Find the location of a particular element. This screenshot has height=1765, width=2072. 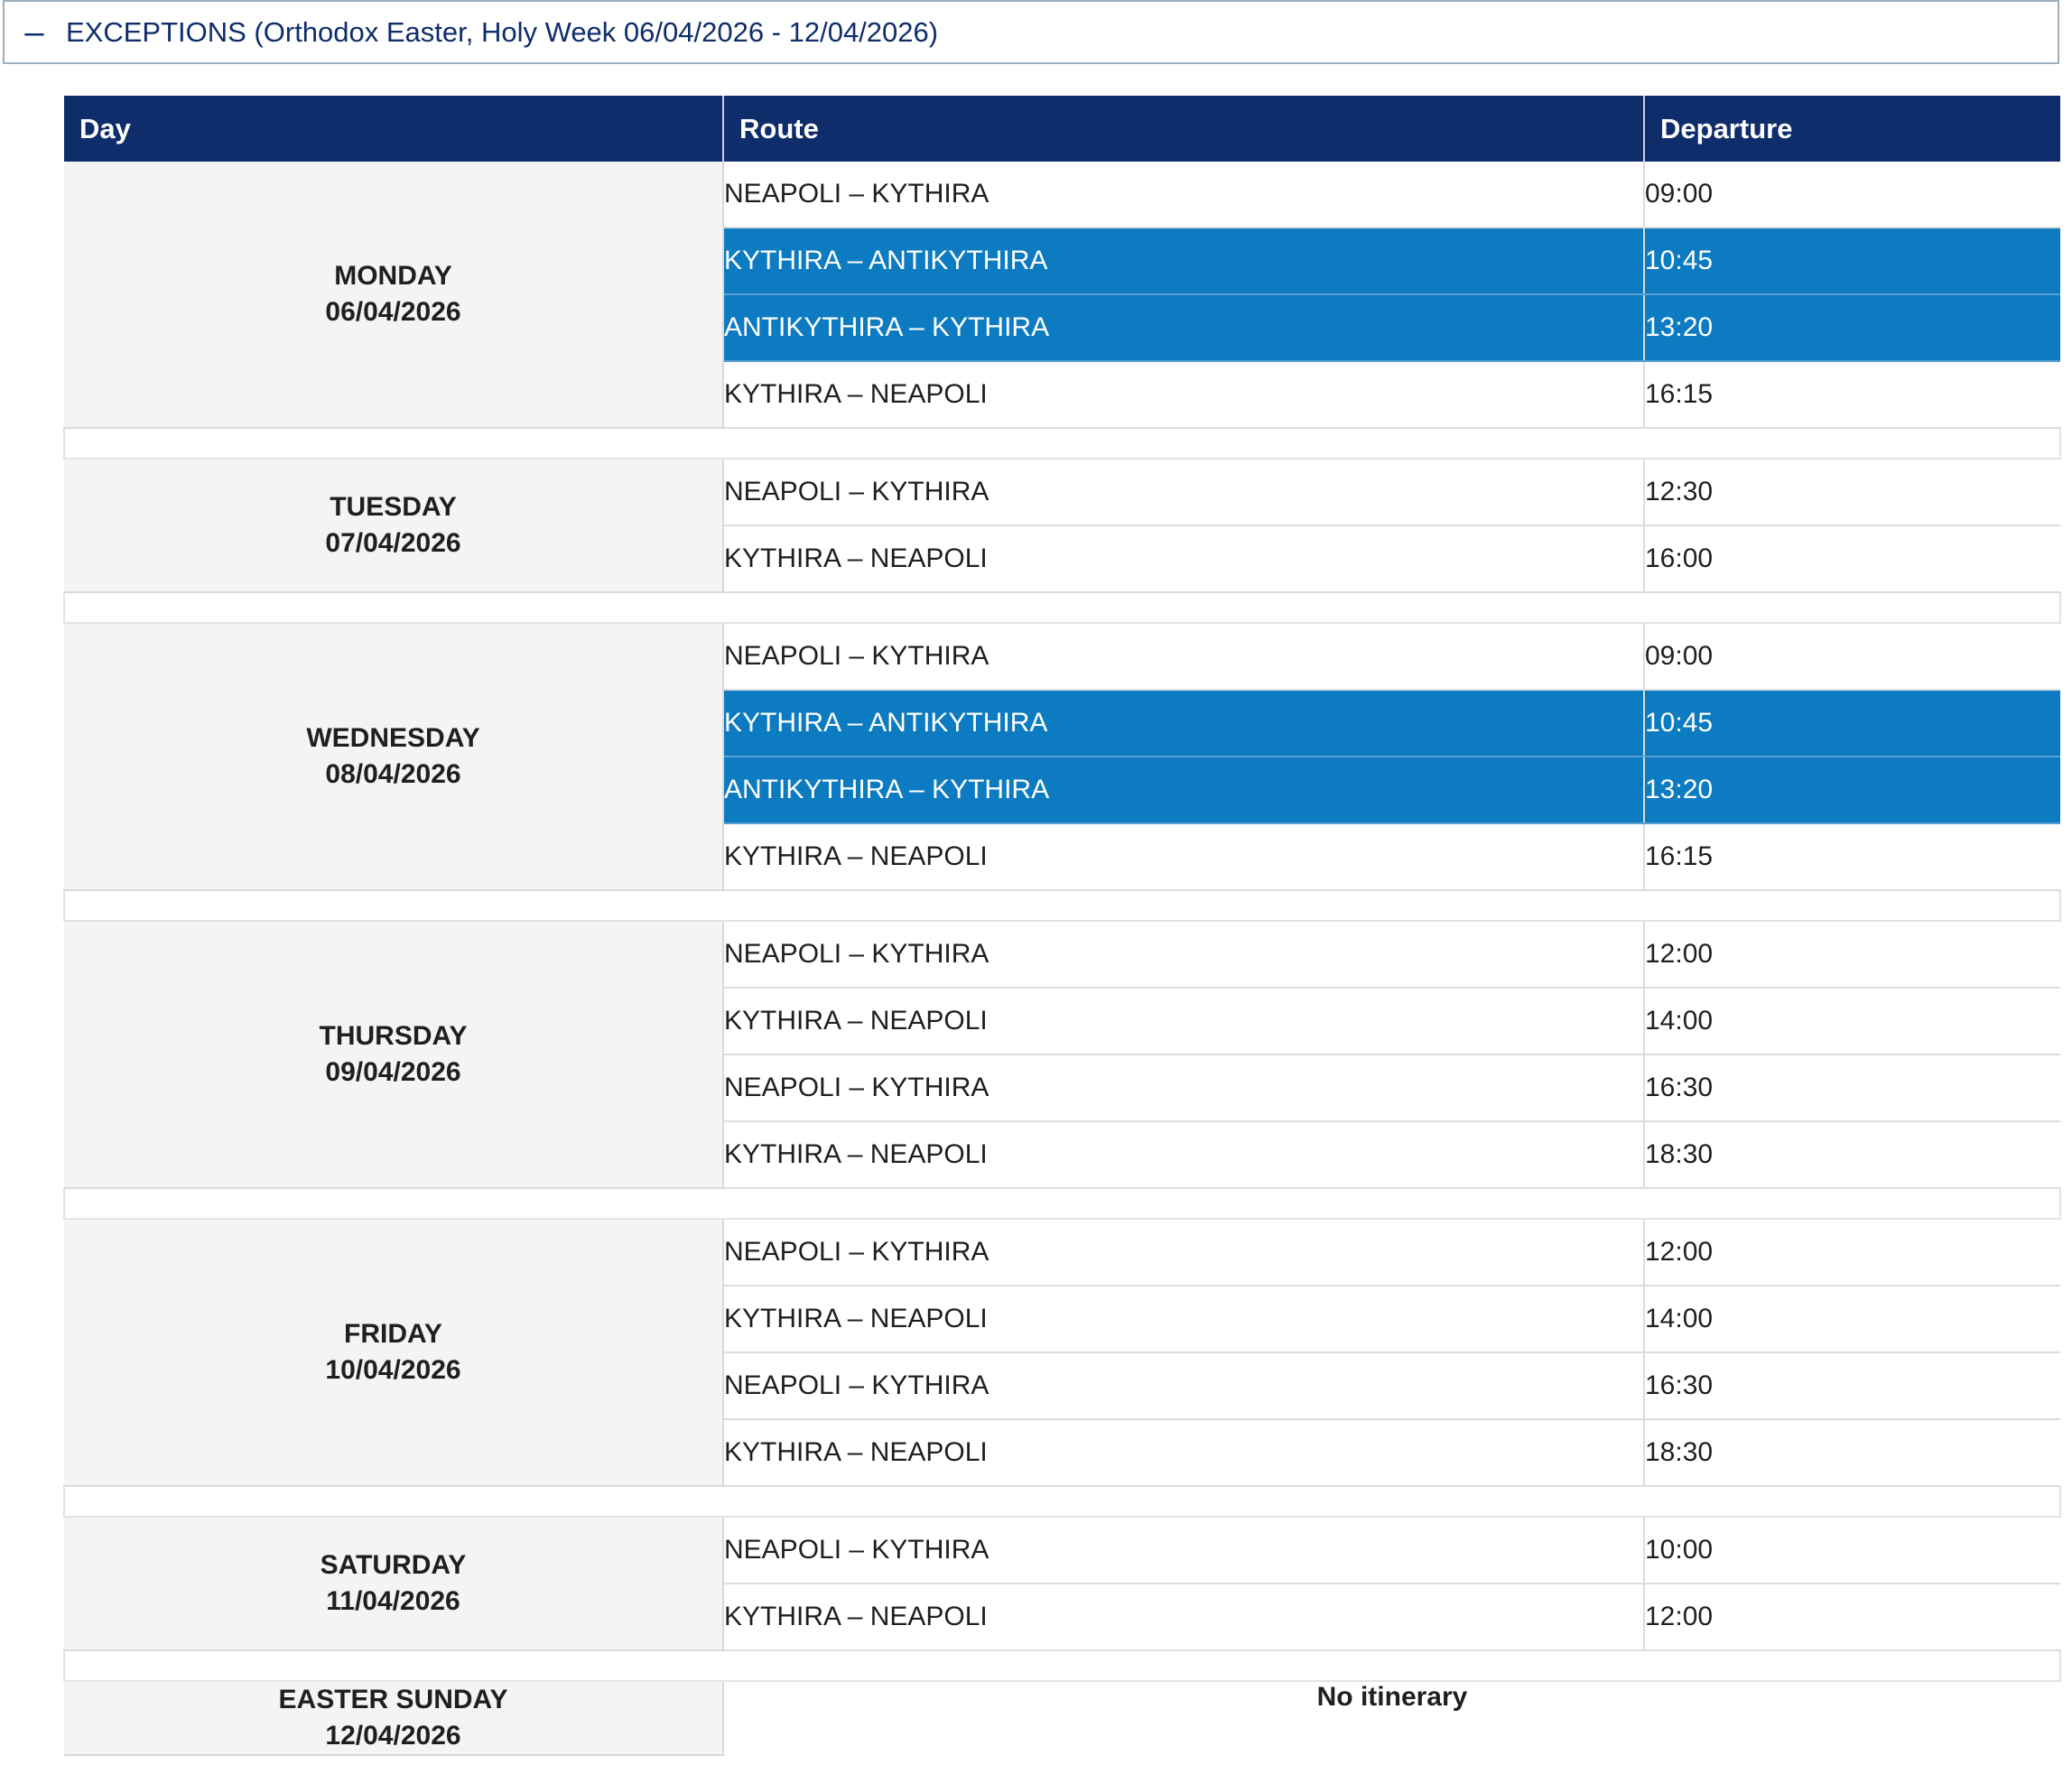

table-row: FRIDAY 10/04/2026 NEAPOLI – KYTHIRA 12:00 is located at coordinates (1062, 1353).